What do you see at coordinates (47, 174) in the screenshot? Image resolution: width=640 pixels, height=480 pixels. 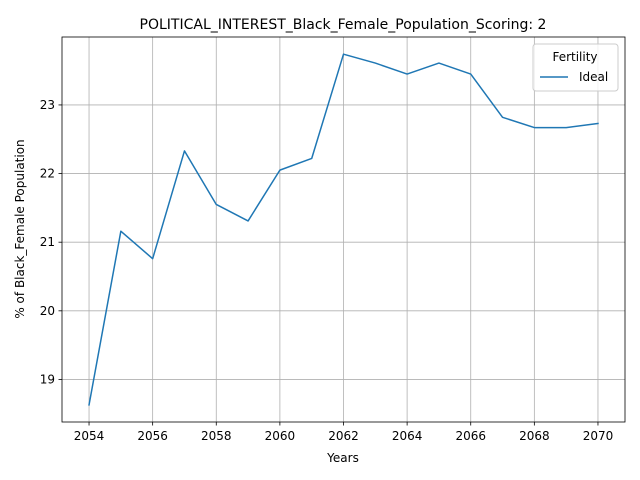 I see `y-tick-label: 22` at bounding box center [47, 174].